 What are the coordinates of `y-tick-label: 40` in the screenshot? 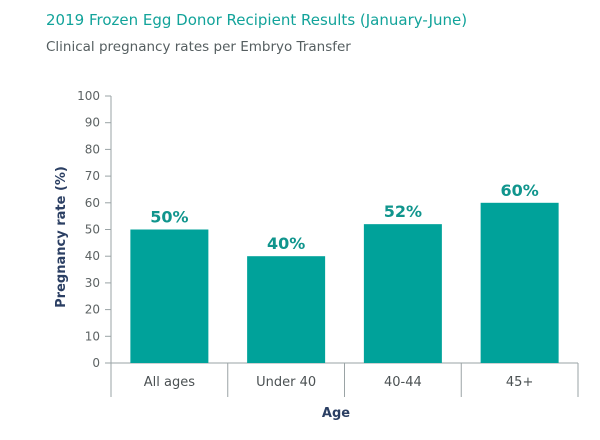 It's located at (92, 256).